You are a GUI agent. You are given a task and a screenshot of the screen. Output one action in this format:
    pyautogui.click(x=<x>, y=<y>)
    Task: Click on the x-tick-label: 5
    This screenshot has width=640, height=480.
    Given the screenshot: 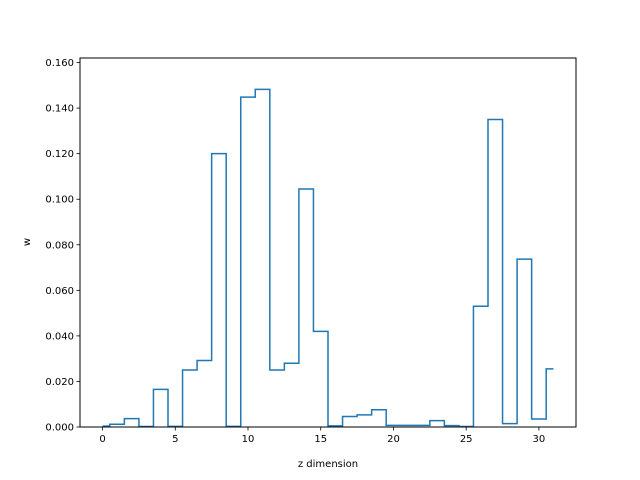 What is the action you would take?
    pyautogui.click(x=175, y=439)
    